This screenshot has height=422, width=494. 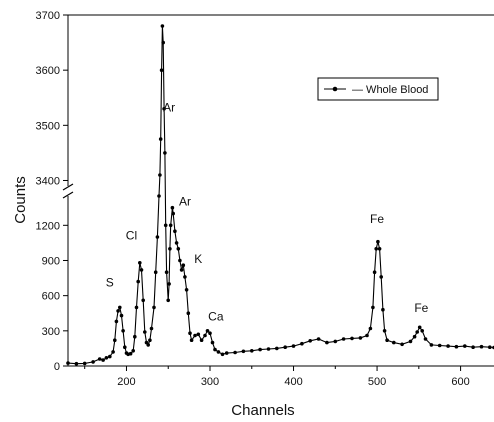 What do you see at coordinates (293, 382) in the screenshot?
I see `x-tick-label: 400` at bounding box center [293, 382].